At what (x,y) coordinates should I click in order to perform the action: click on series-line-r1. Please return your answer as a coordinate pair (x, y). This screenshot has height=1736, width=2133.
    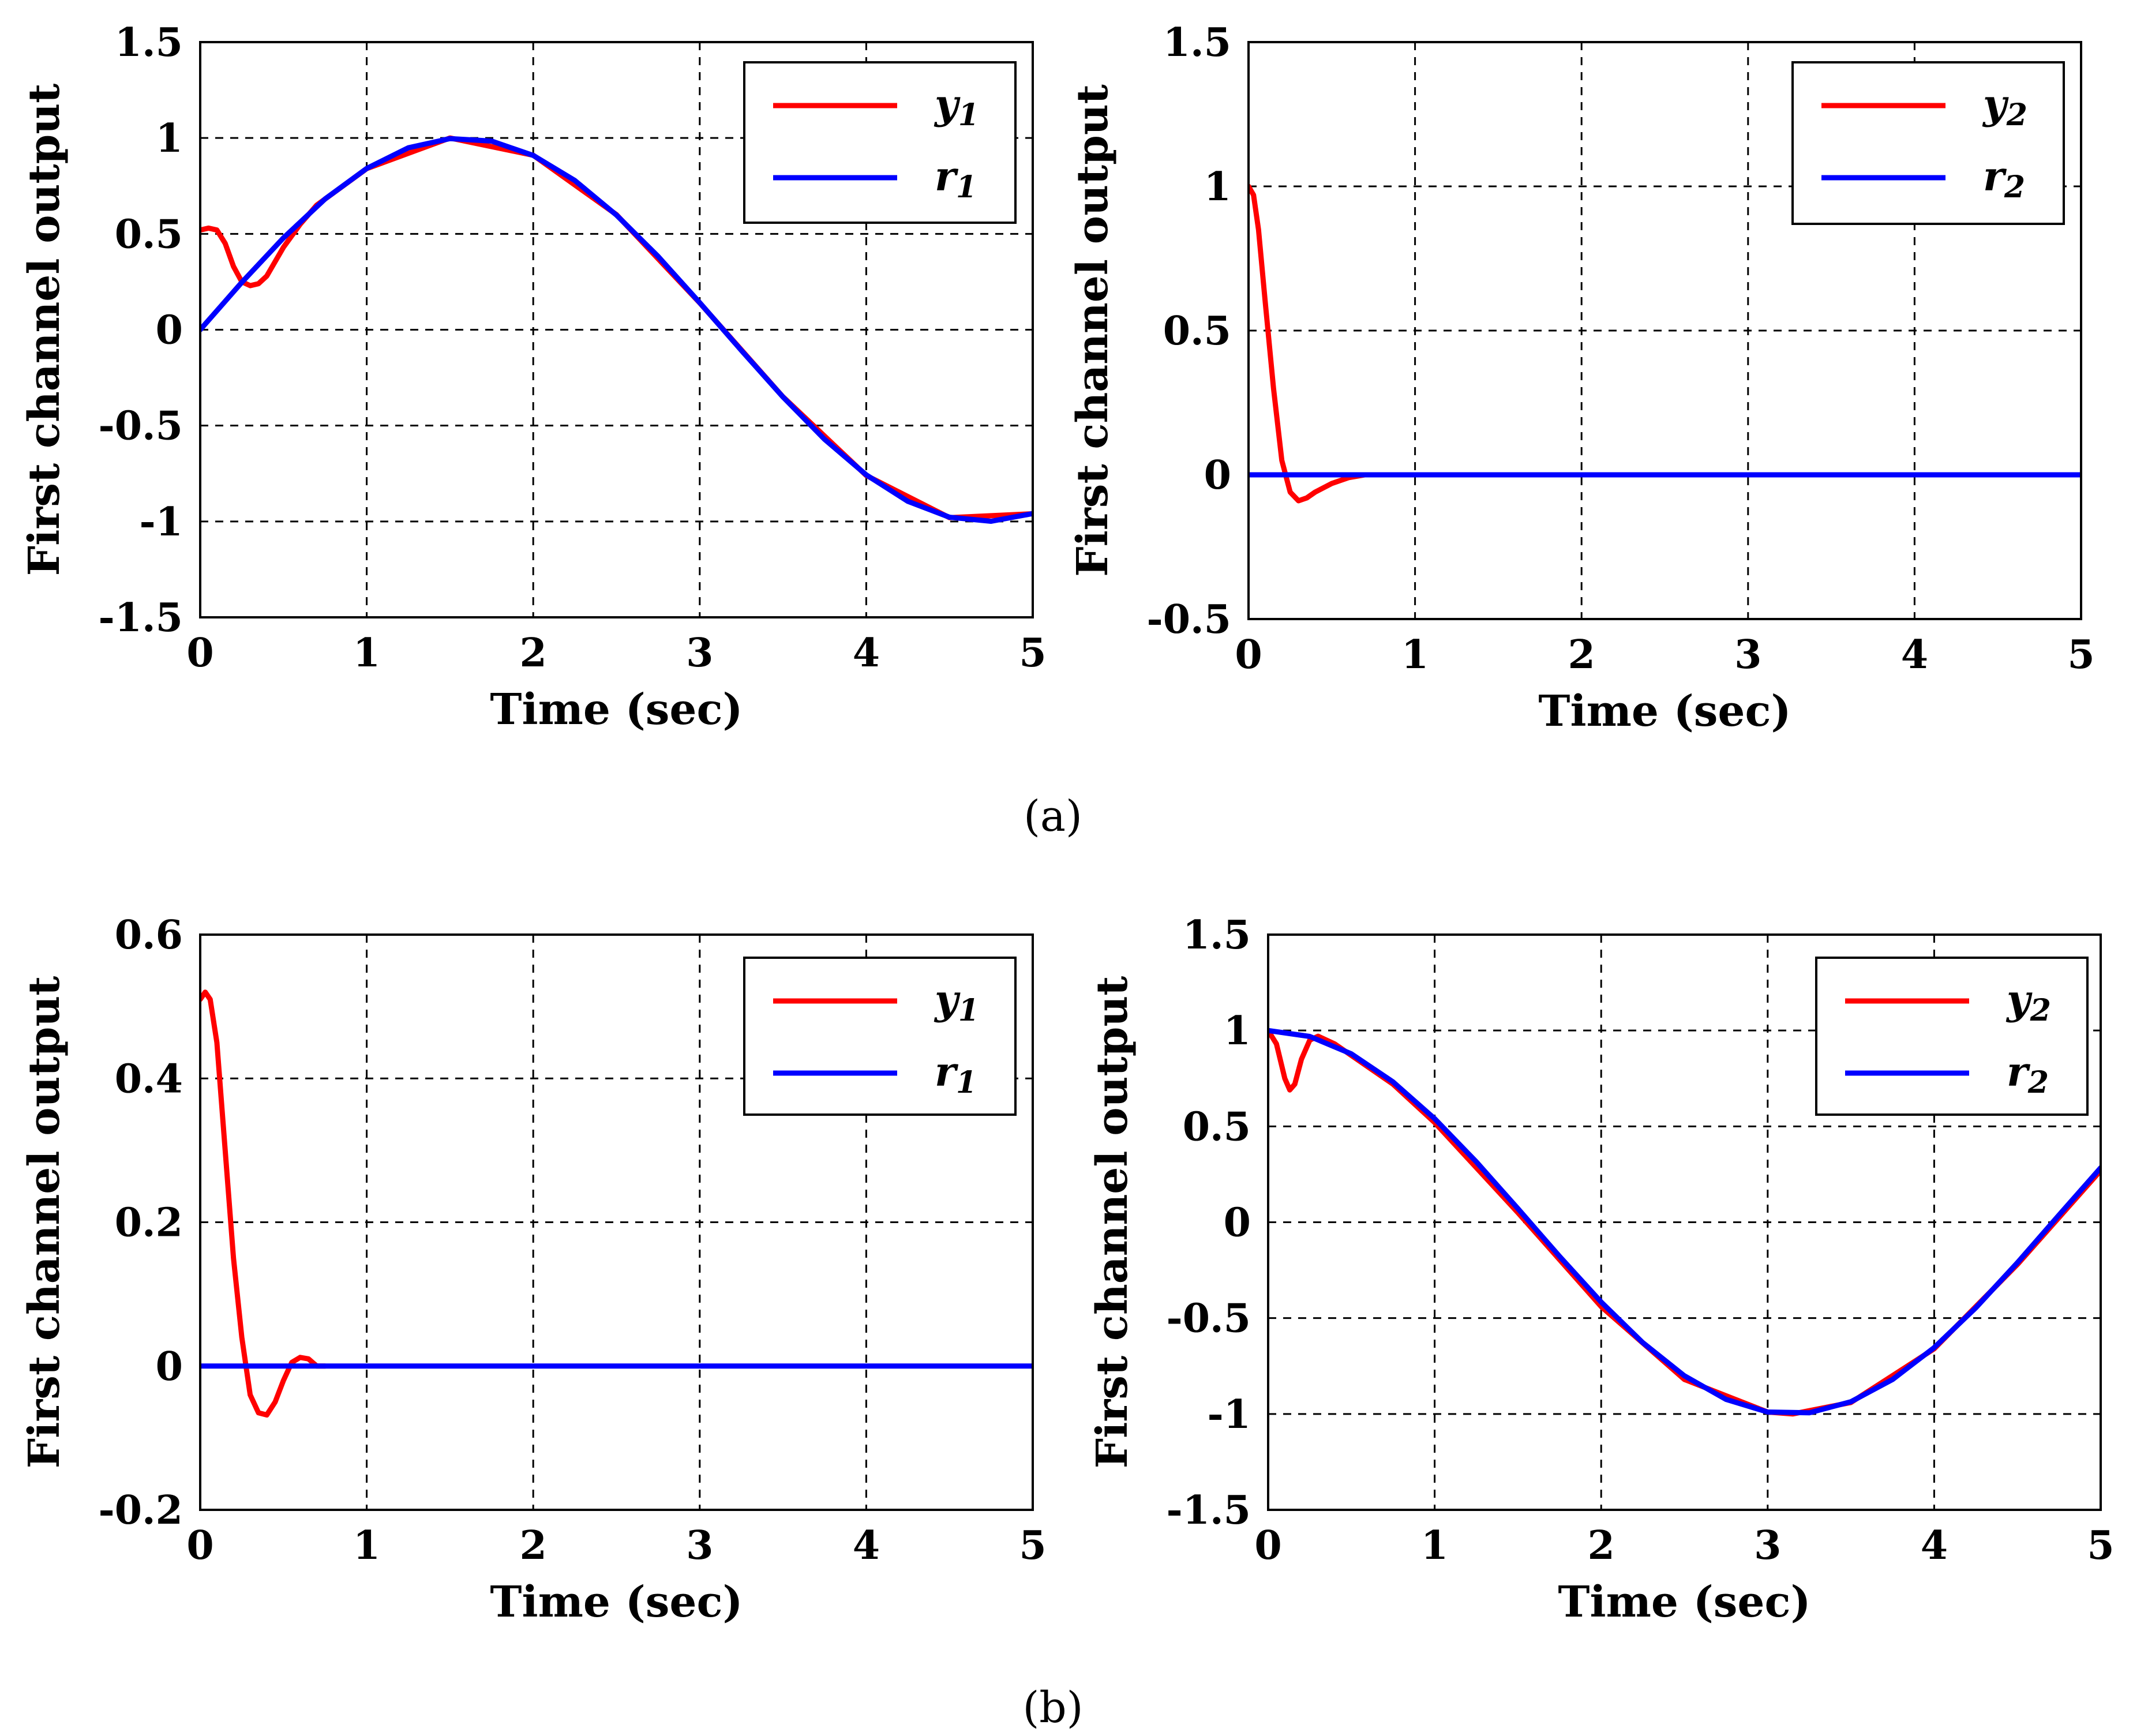
    Looking at the image, I should click on (616, 330).